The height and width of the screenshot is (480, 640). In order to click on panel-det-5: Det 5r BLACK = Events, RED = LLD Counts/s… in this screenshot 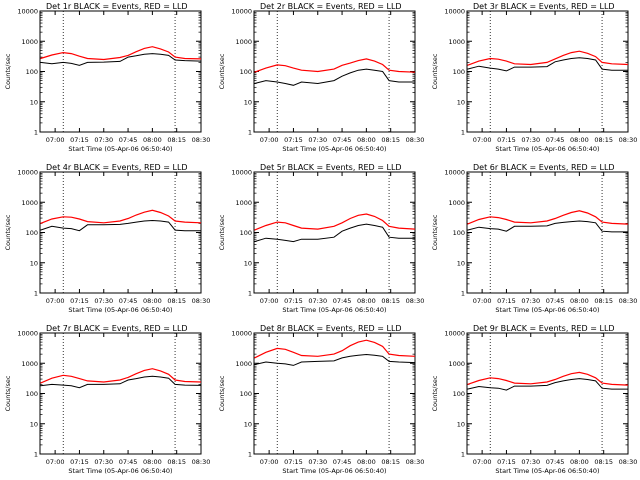, I will do `click(321, 238)`.